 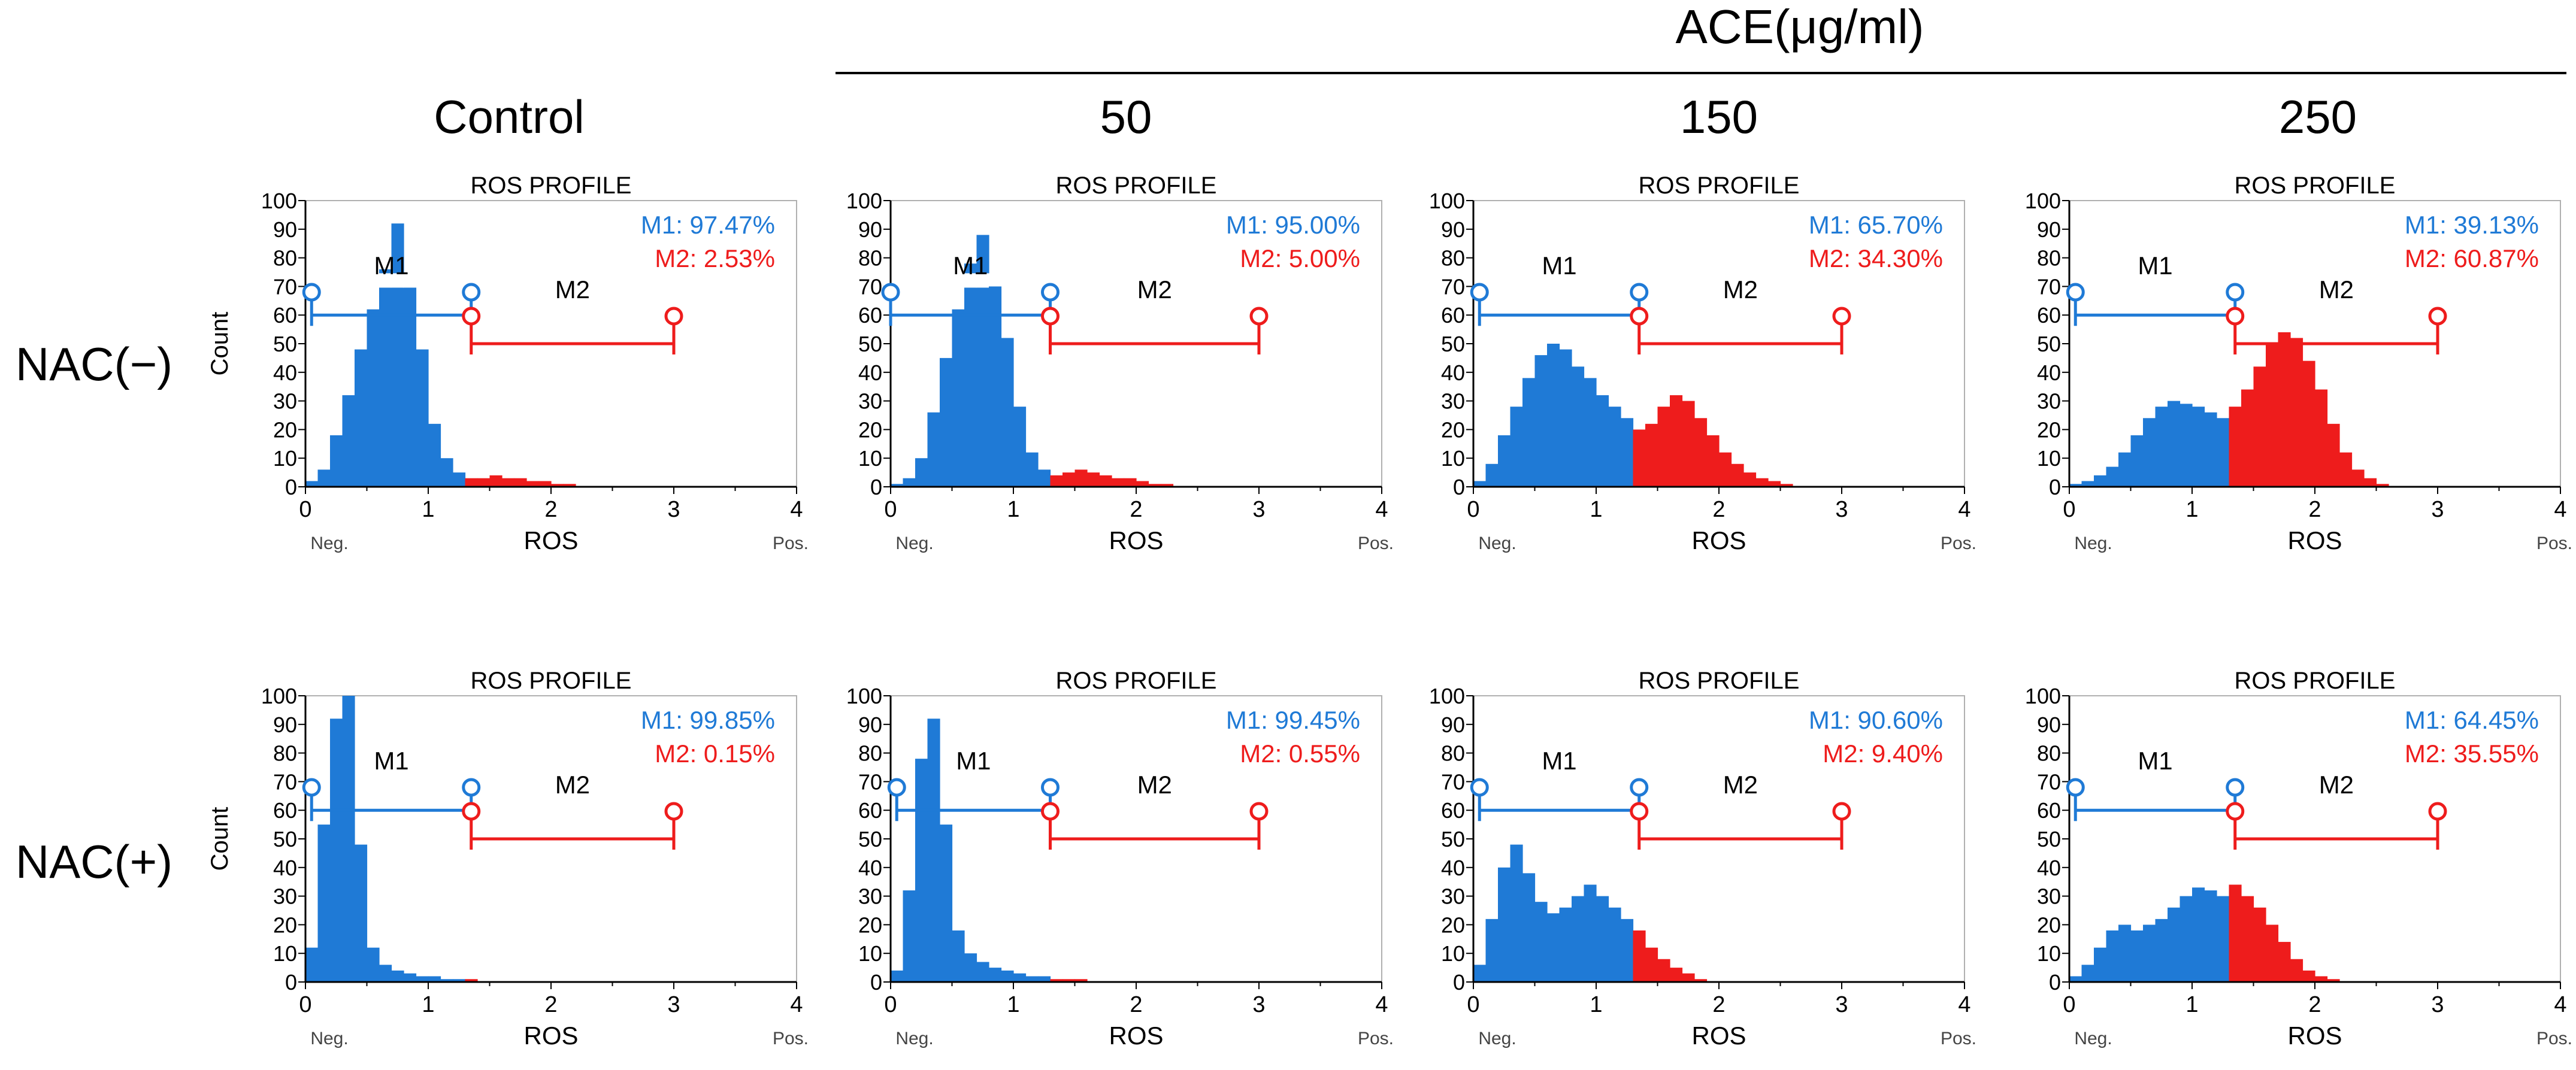 What do you see at coordinates (796, 510) in the screenshot?
I see `x-tick-label: 4` at bounding box center [796, 510].